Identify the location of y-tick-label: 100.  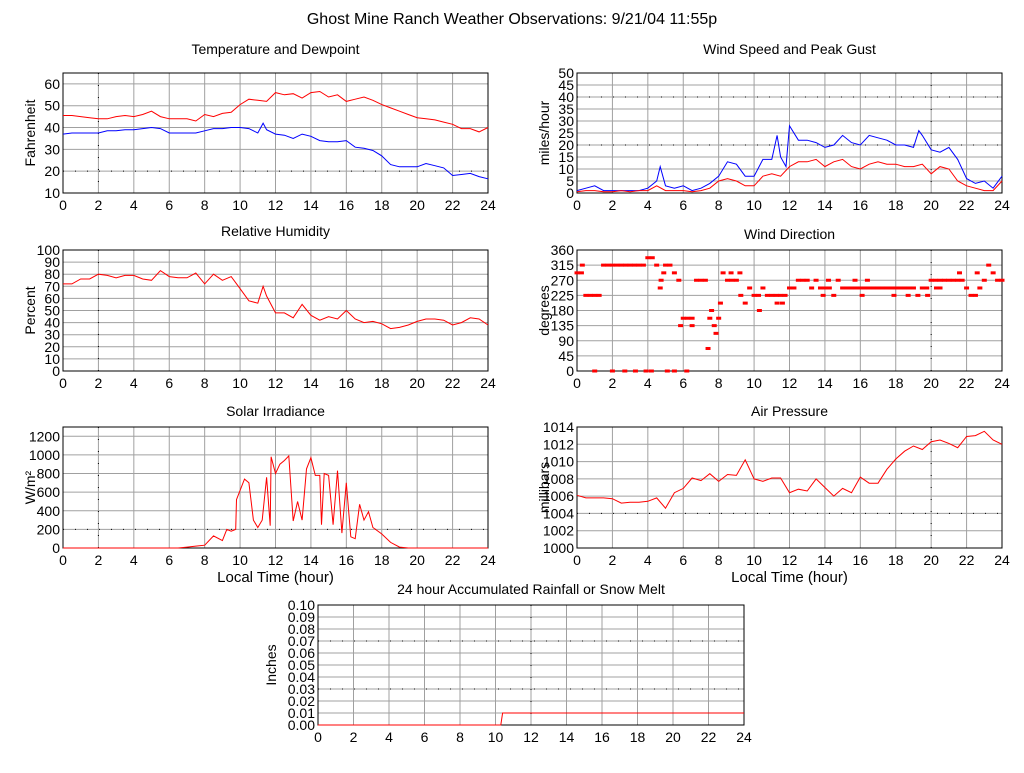
(49, 250).